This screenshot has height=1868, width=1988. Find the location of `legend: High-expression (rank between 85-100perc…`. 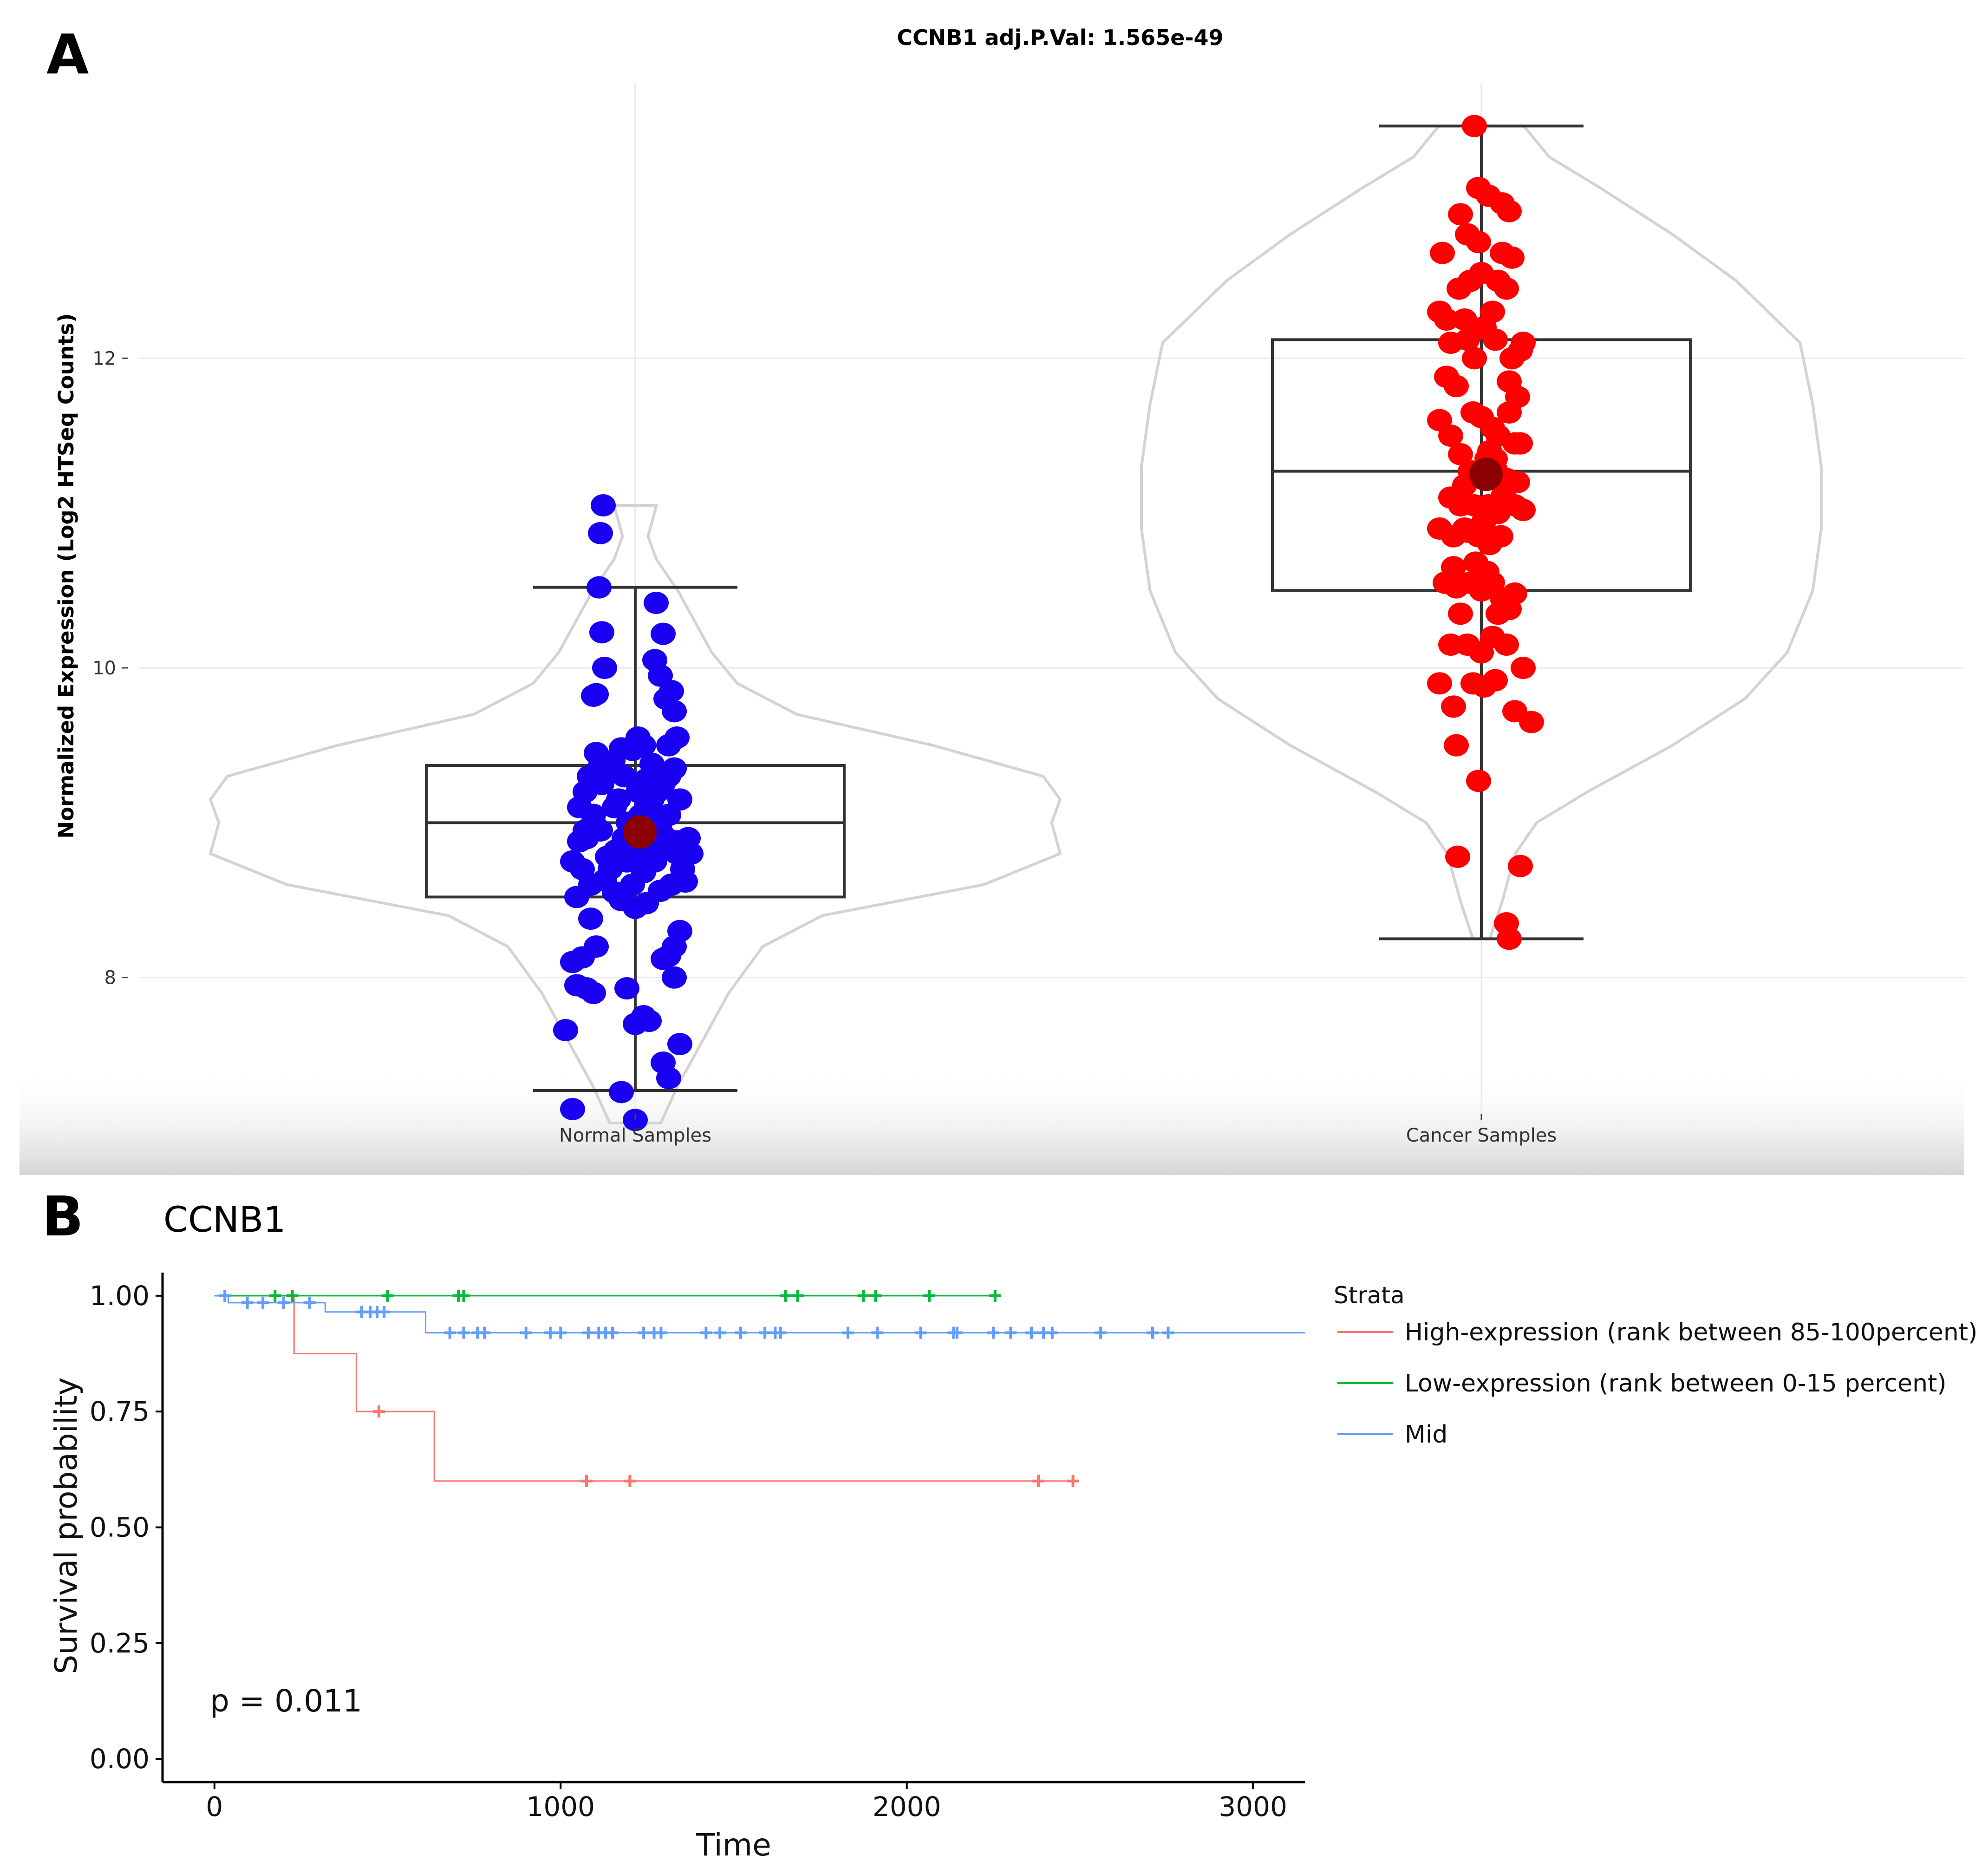

legend: High-expression (rank between 85-100perc… is located at coordinates (1657, 1384).